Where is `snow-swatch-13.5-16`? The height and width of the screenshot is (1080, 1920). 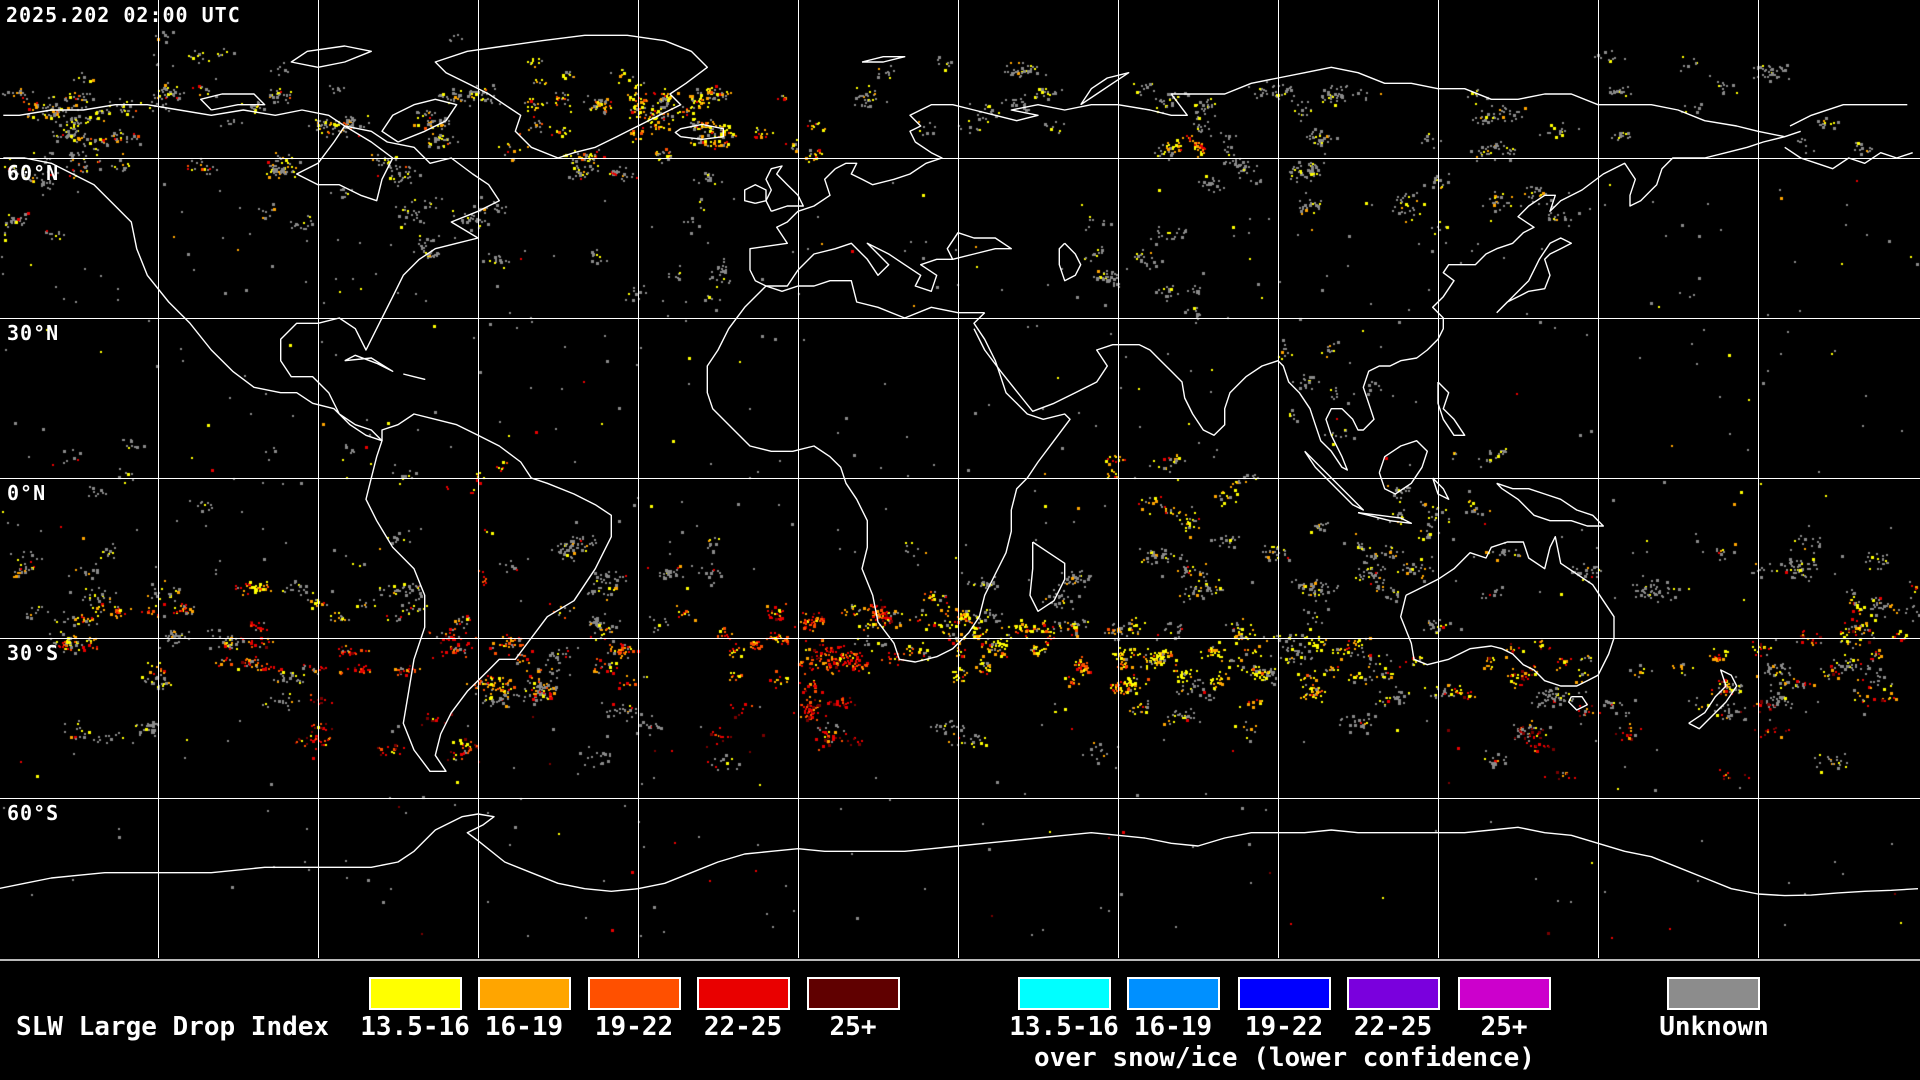
snow-swatch-13.5-16 is located at coordinates (1064, 993).